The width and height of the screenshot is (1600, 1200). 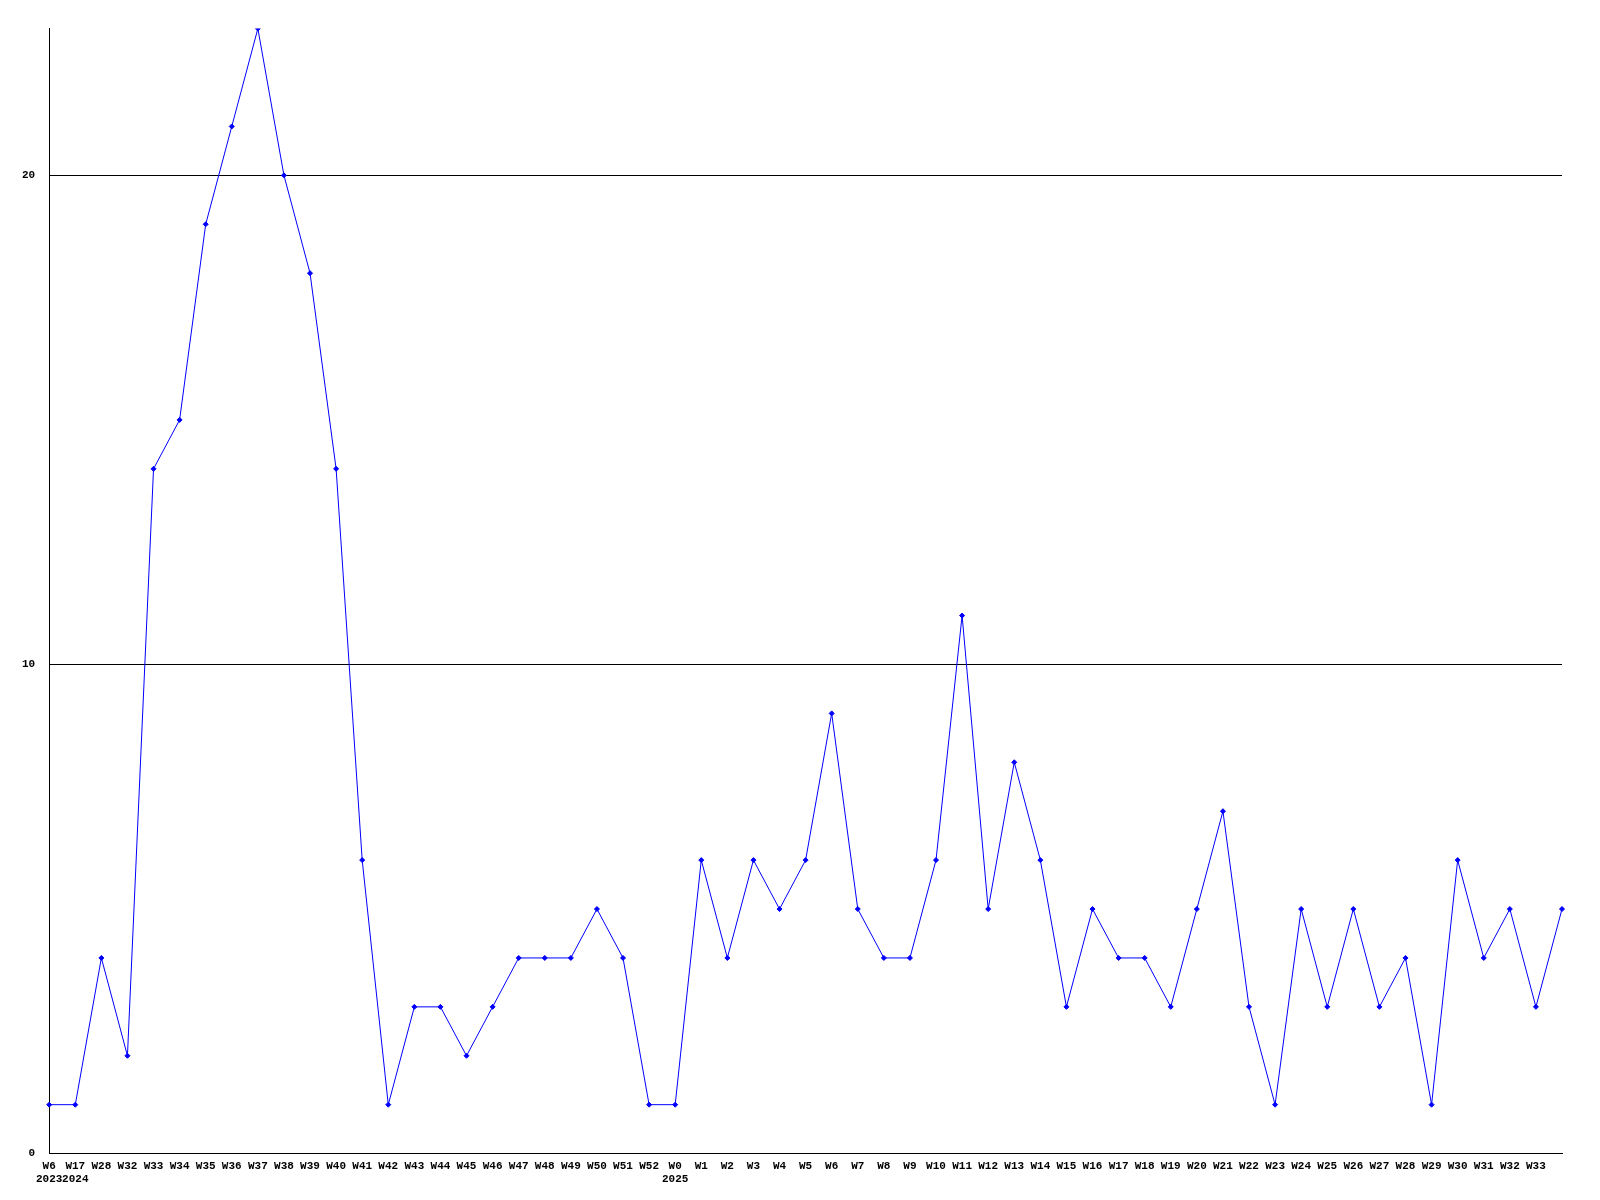 I want to click on x-tick-label: W46, so click(x=492, y=1165).